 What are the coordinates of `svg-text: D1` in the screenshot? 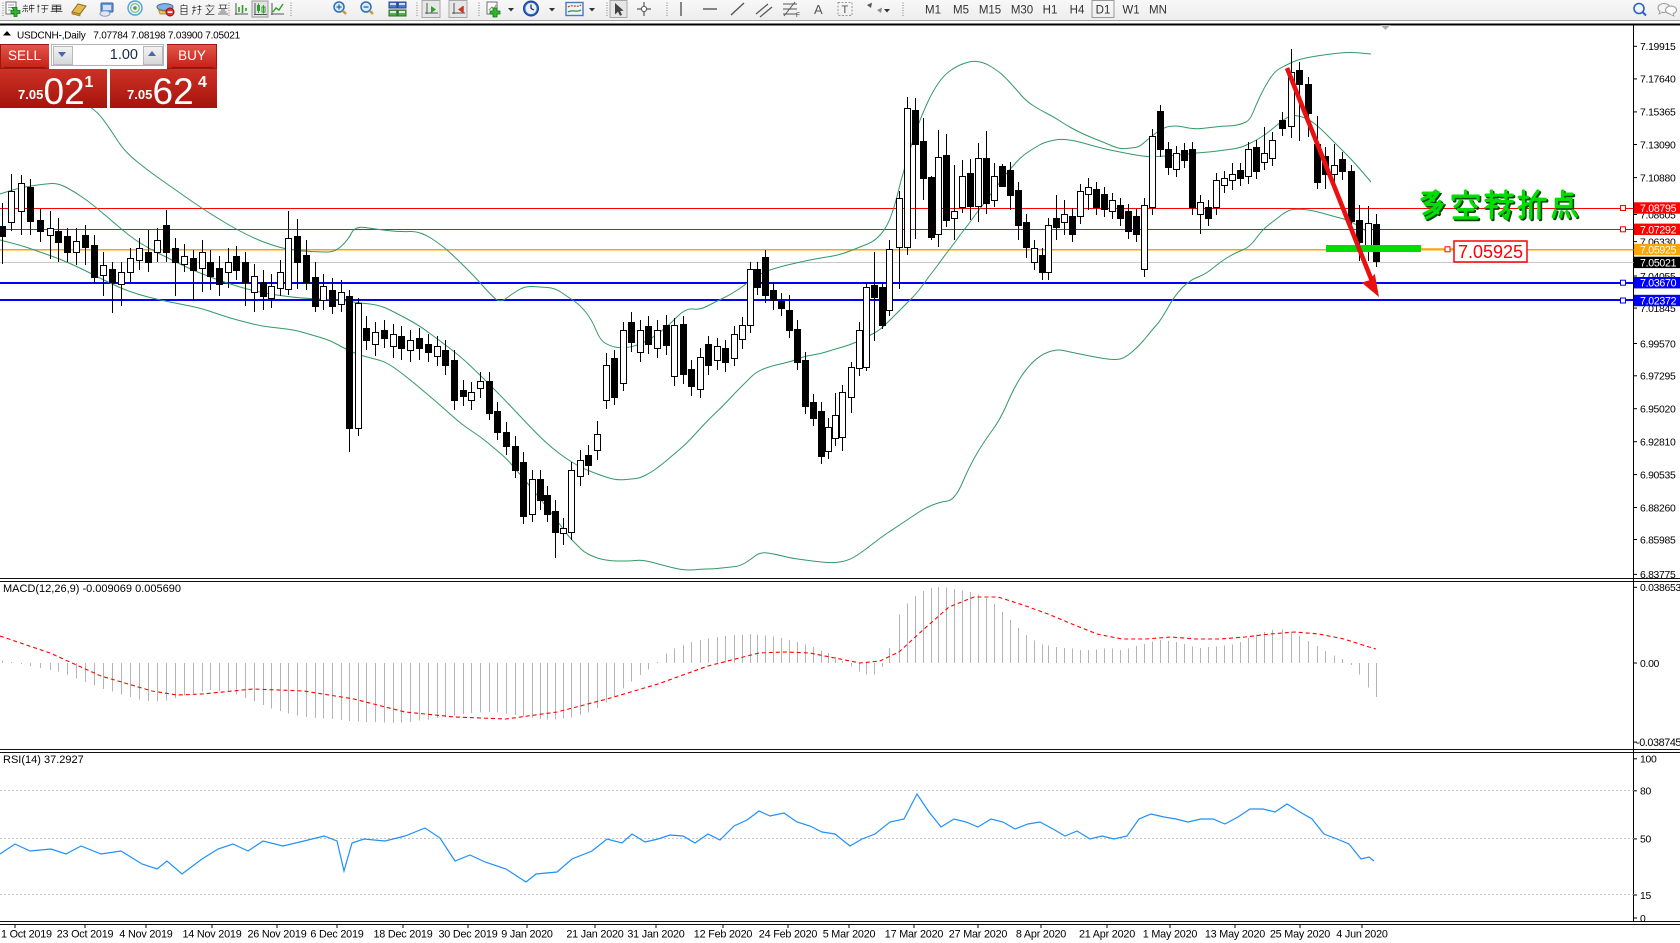 It's located at (1103, 11).